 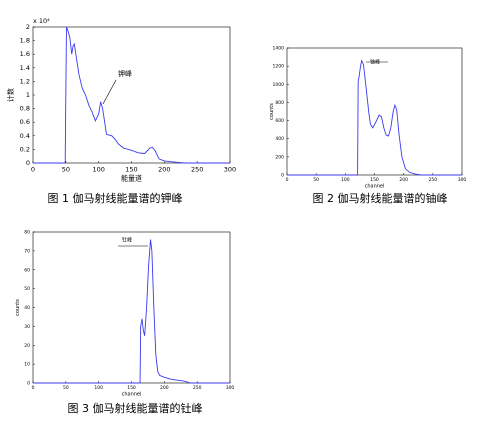 I want to click on y-tick-label: 0.6, so click(x=25, y=122).